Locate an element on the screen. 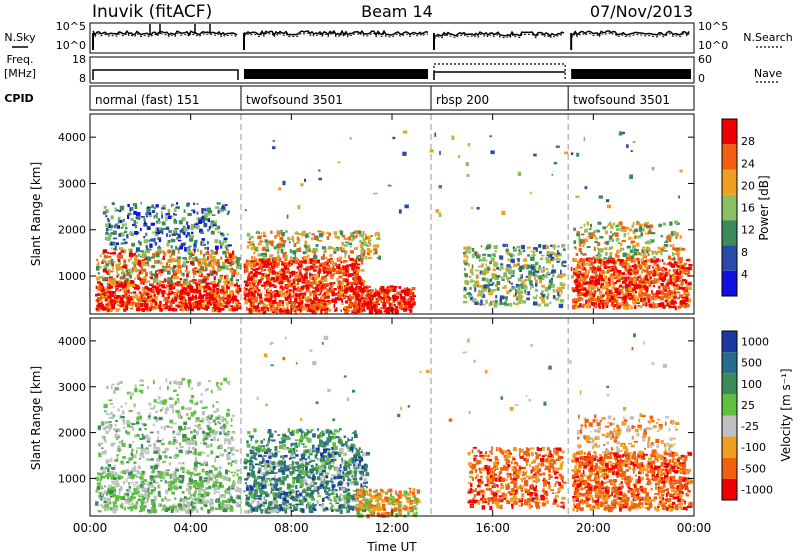 Image resolution: width=800 pixels, height=554 pixels. freq-right-tick-top: 60 is located at coordinates (705, 59).